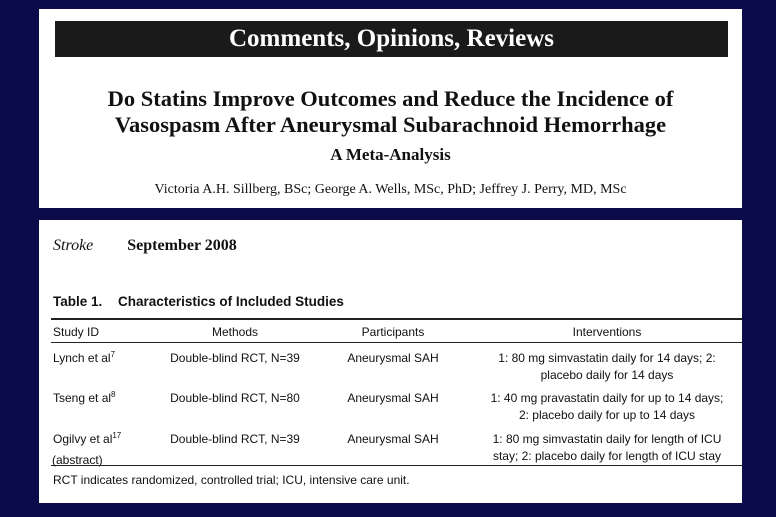 The height and width of the screenshot is (517, 776). What do you see at coordinates (393, 398) in the screenshot?
I see `table-row-2-participants: Aneurysmal SAH` at bounding box center [393, 398].